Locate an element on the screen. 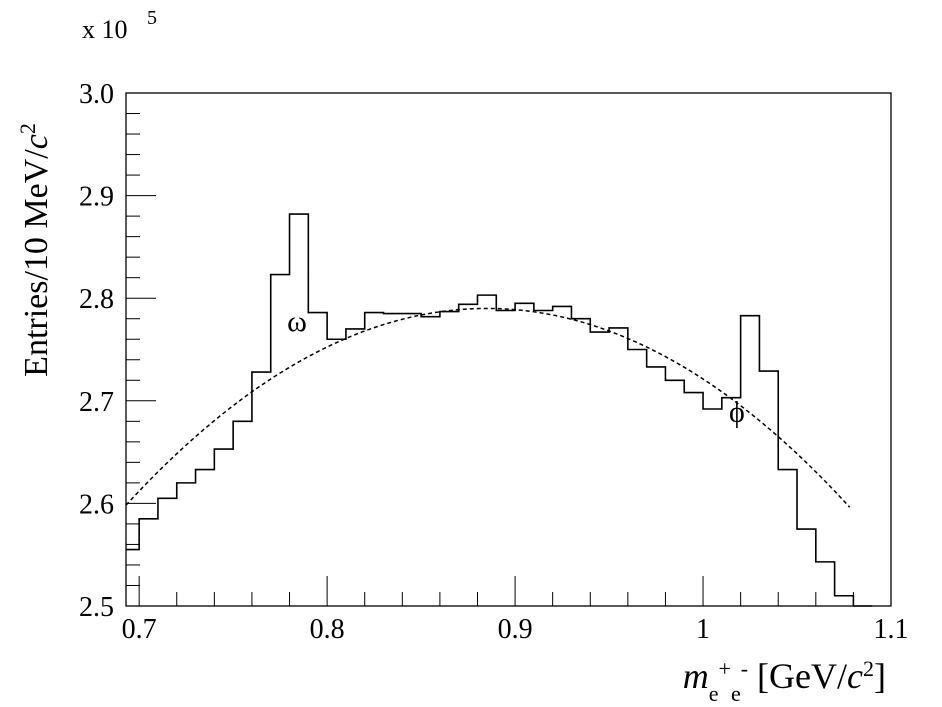 The image size is (942, 707). y-axis-label: Entries/10 MeV/c2 is located at coordinates (35, 250).